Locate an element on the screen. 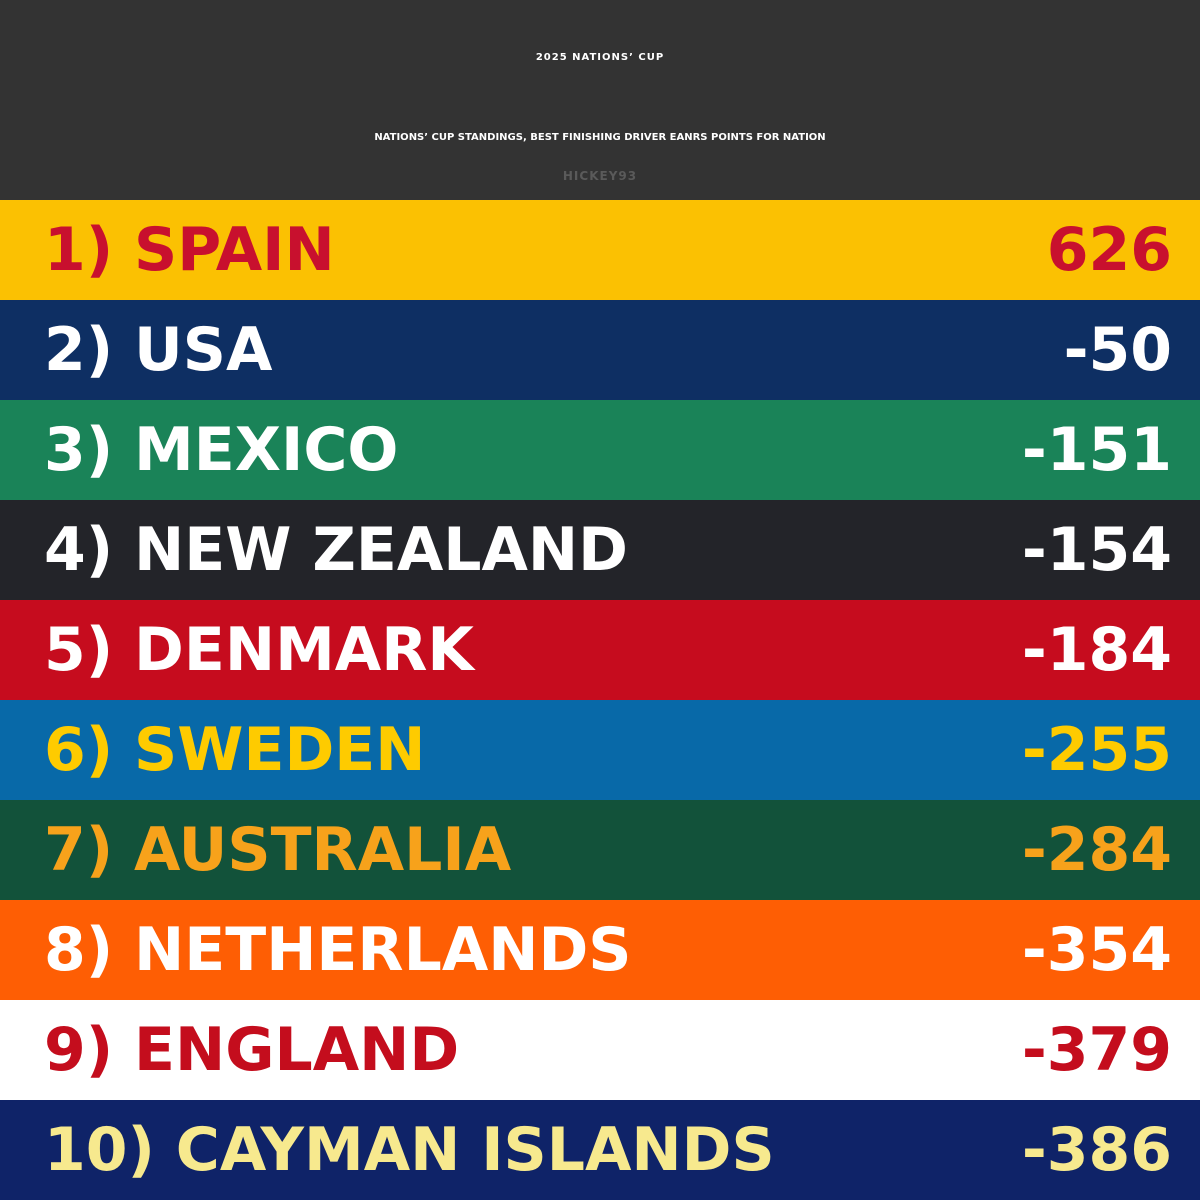 The width and height of the screenshot is (1200, 1200). nation-label: 7) AUSTRALIA is located at coordinates (278, 850).